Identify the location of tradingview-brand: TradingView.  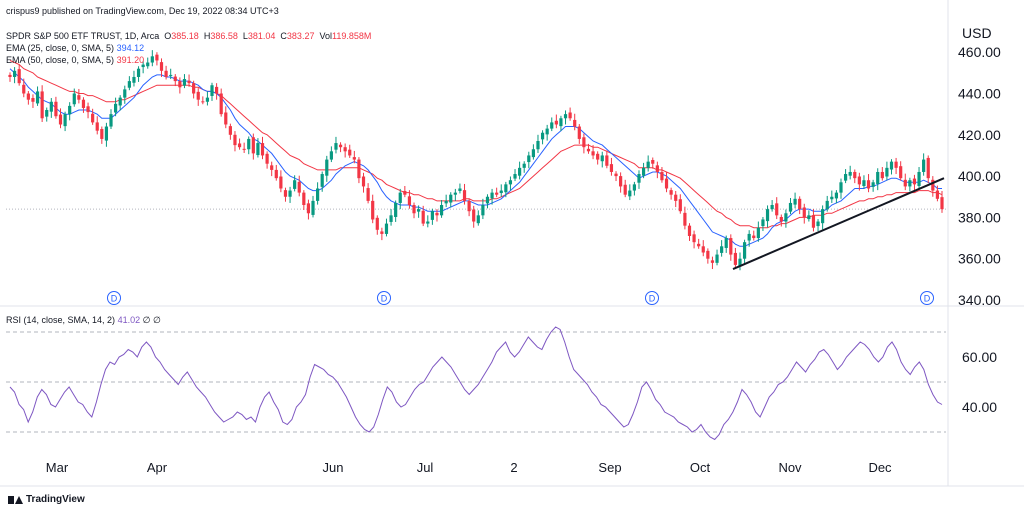
(46, 499).